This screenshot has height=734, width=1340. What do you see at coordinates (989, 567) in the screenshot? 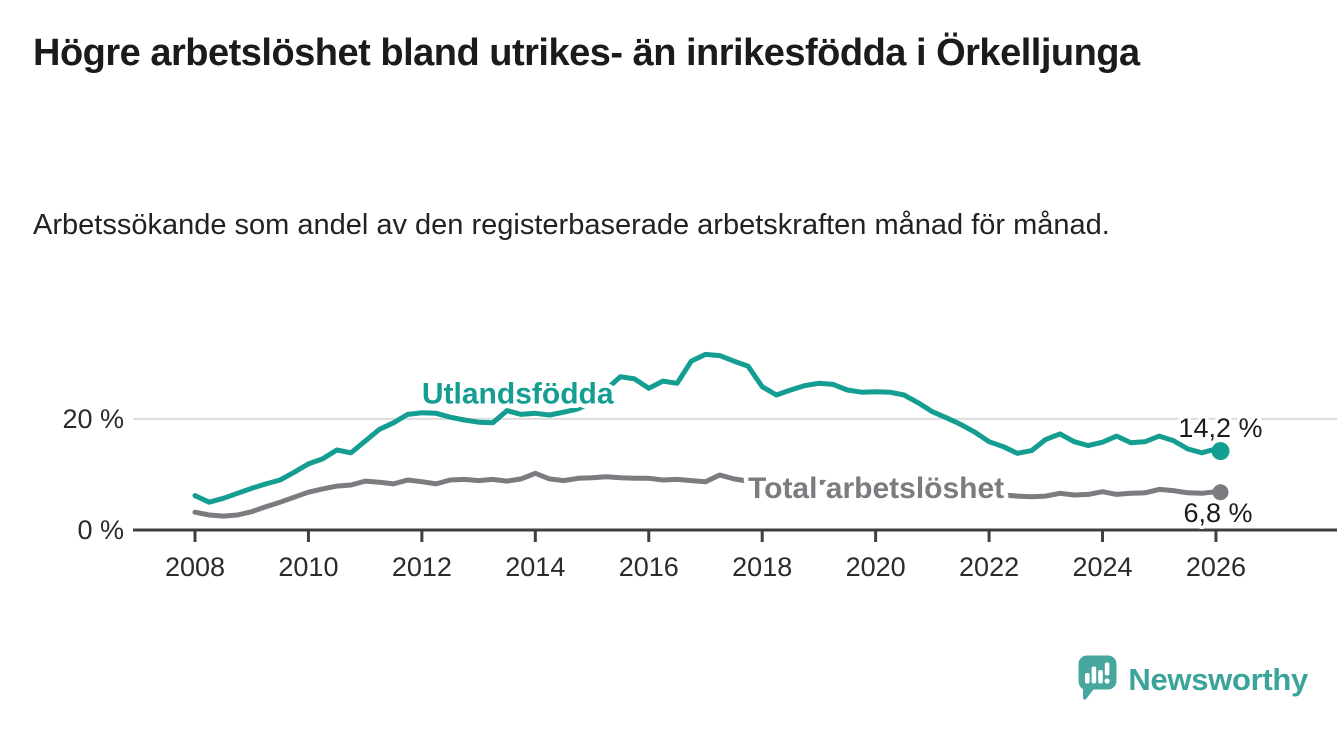
I see `x-tick-label-2022: 2022` at bounding box center [989, 567].